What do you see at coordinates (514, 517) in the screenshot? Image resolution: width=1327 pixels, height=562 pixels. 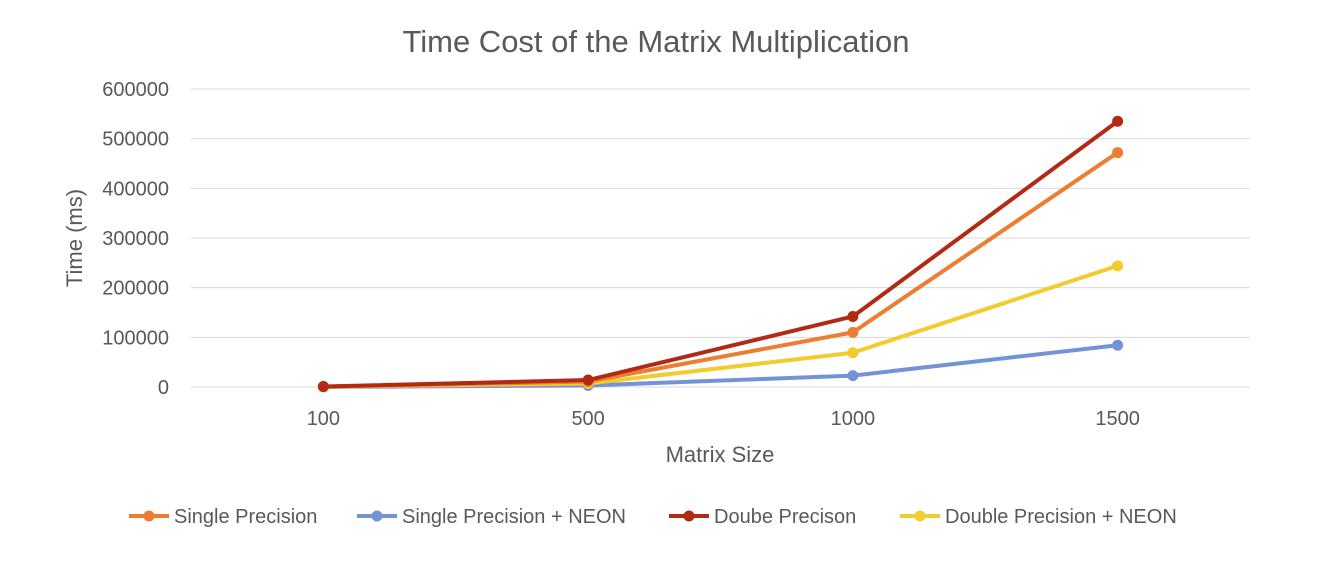 I see `legend-label: Single Precision + NEON` at bounding box center [514, 517].